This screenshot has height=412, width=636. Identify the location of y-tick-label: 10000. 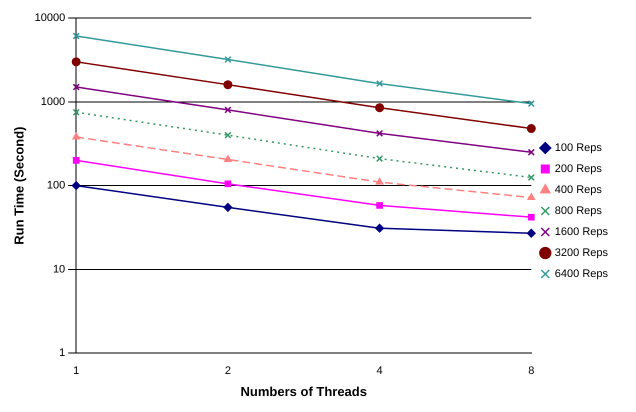
(50, 18).